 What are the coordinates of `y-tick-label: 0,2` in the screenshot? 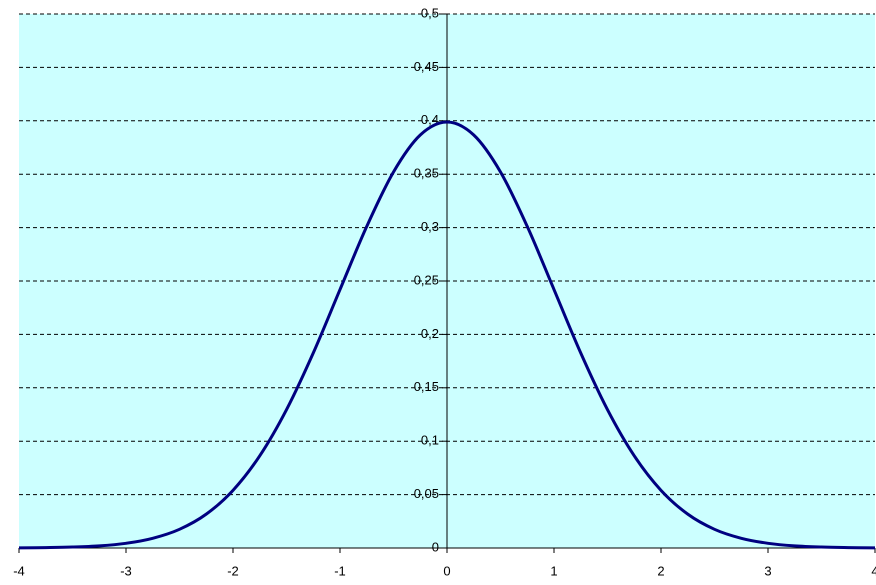 It's located at (430, 333).